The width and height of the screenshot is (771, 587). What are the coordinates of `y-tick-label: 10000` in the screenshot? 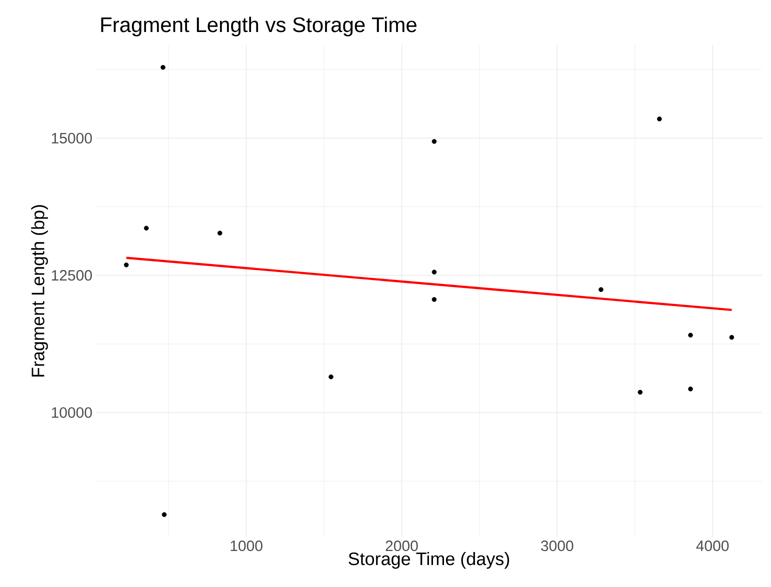 It's located at (72, 412).